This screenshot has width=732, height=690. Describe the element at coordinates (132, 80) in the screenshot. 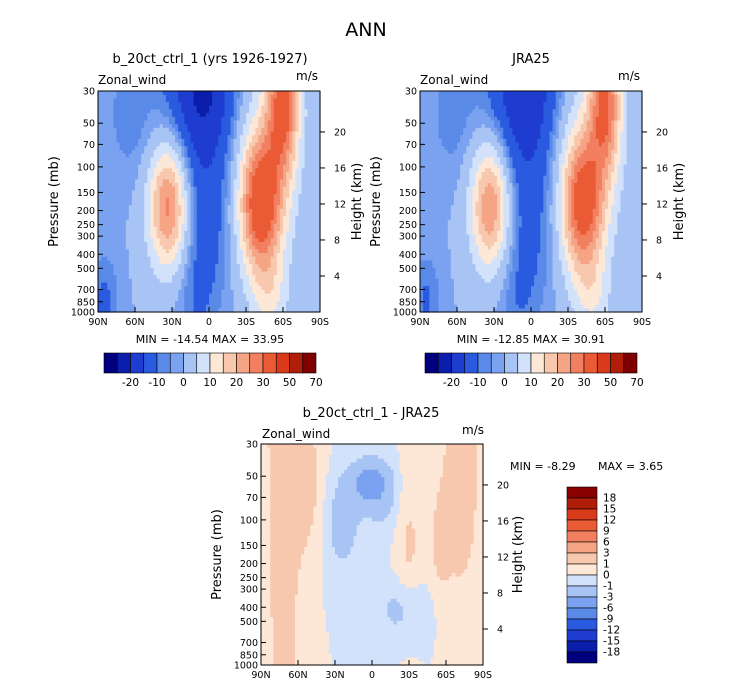

I see `variable-label: Zonal_wind` at that location.